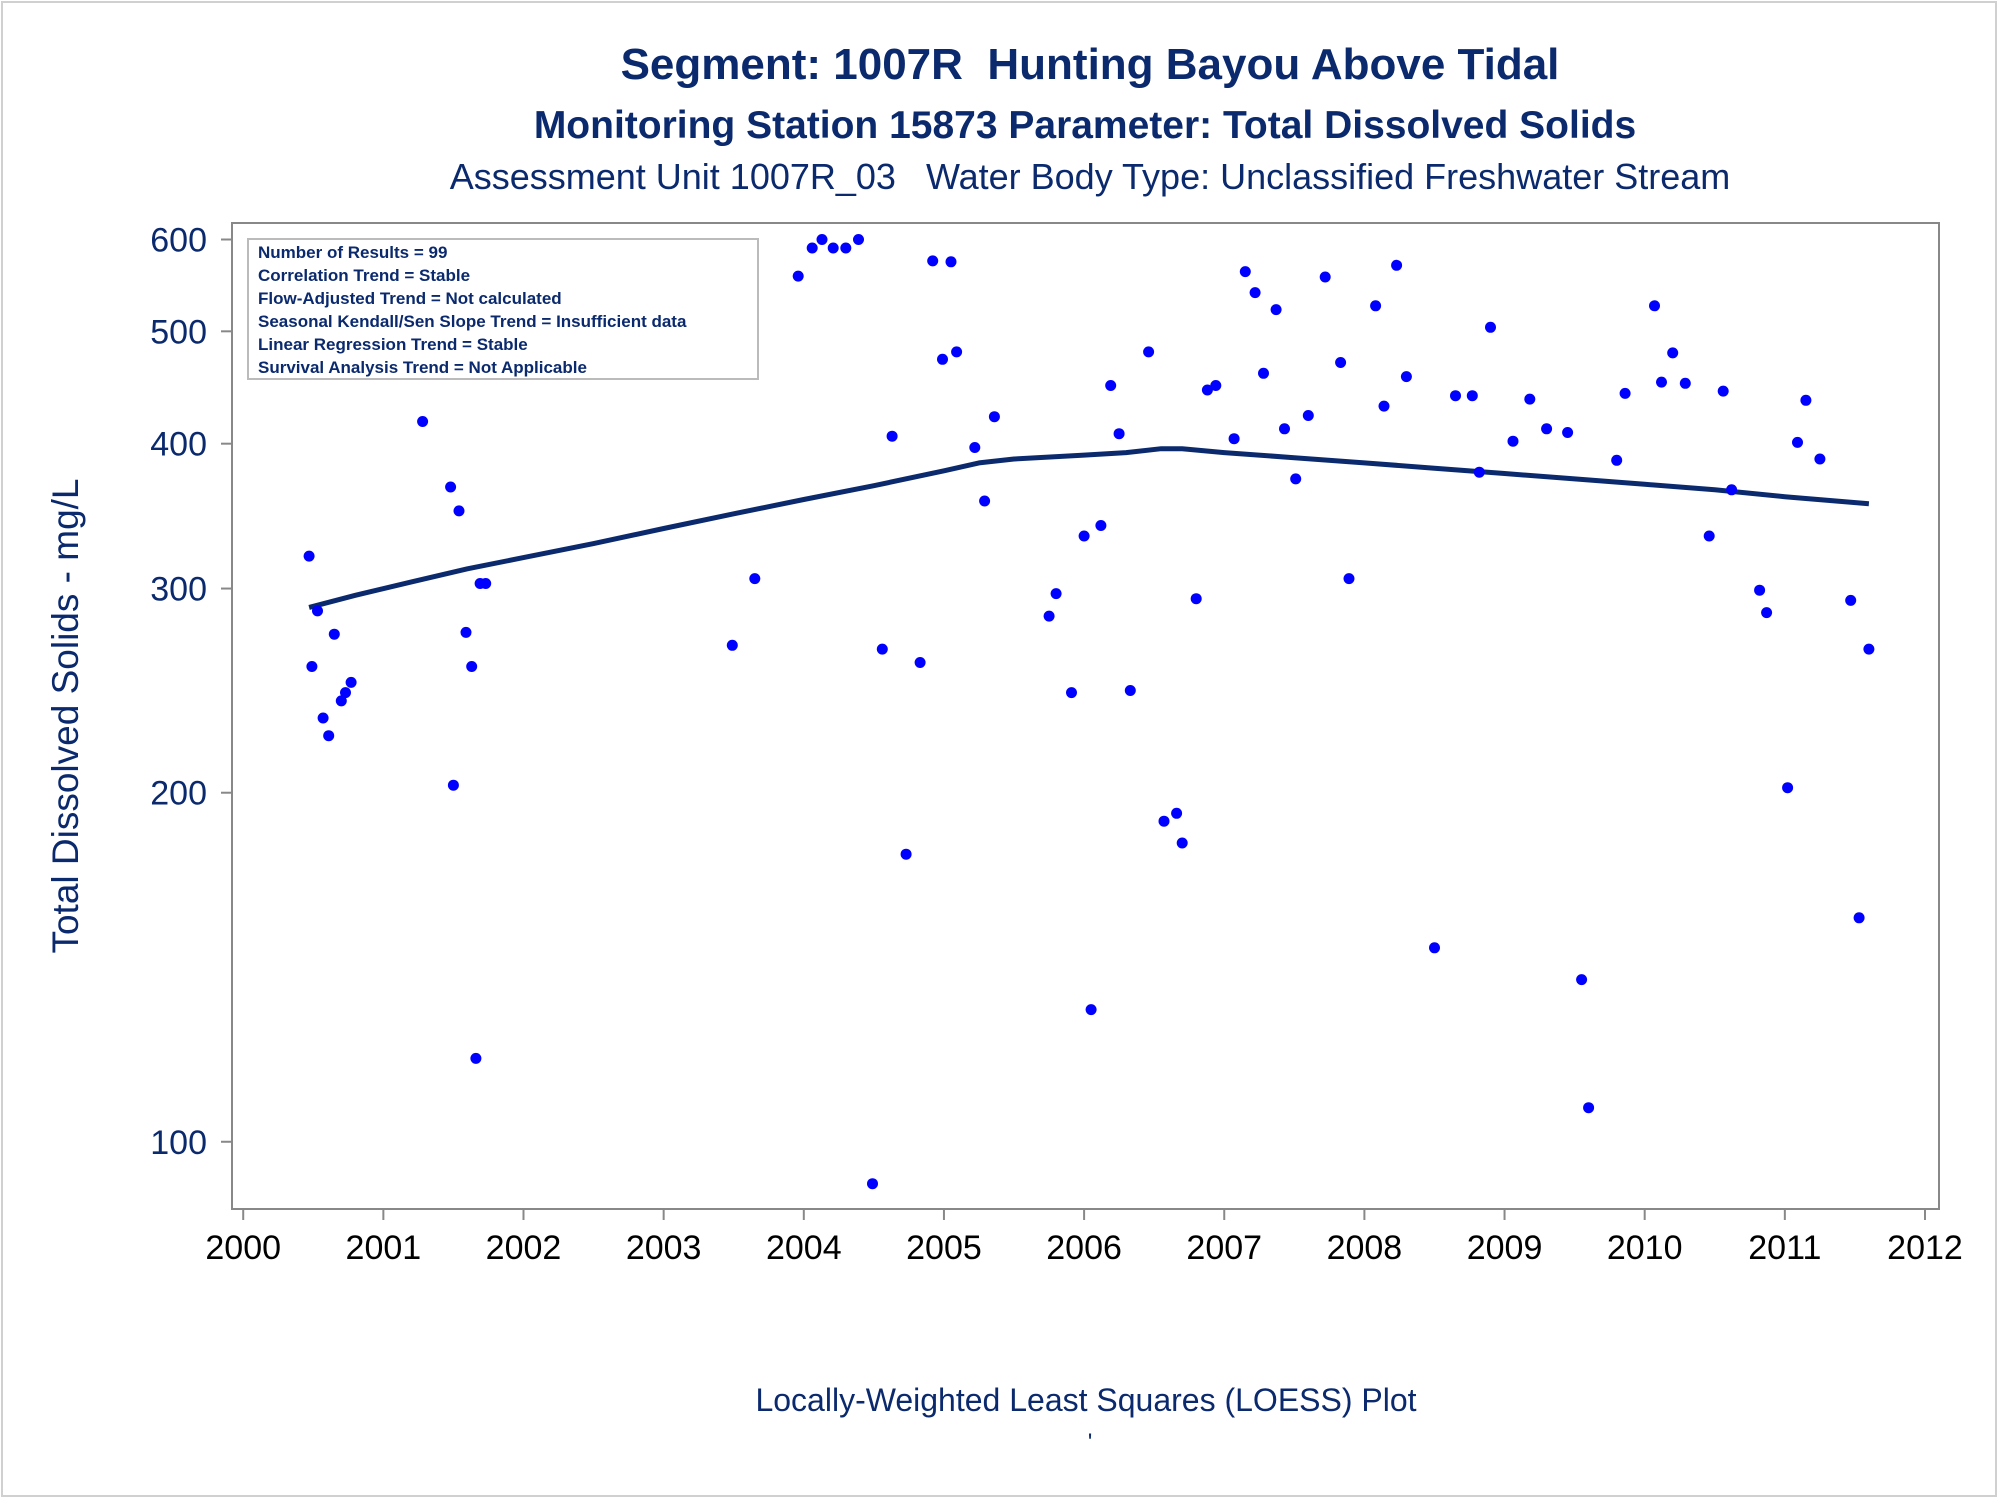 This screenshot has width=2000, height=1500. I want to click on x-tick-label-1: 2001, so click(384, 1248).